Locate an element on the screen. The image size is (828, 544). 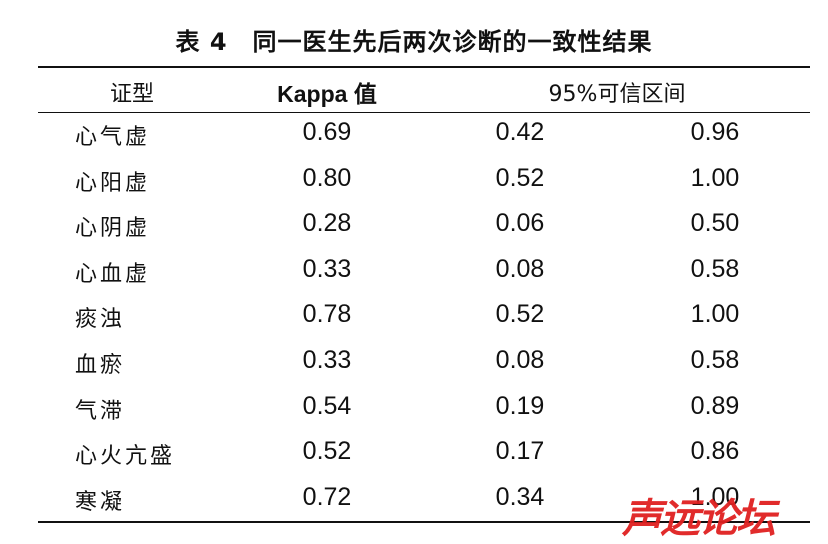
syndrome-cell: 心血虚 is located at coordinates (113, 274).